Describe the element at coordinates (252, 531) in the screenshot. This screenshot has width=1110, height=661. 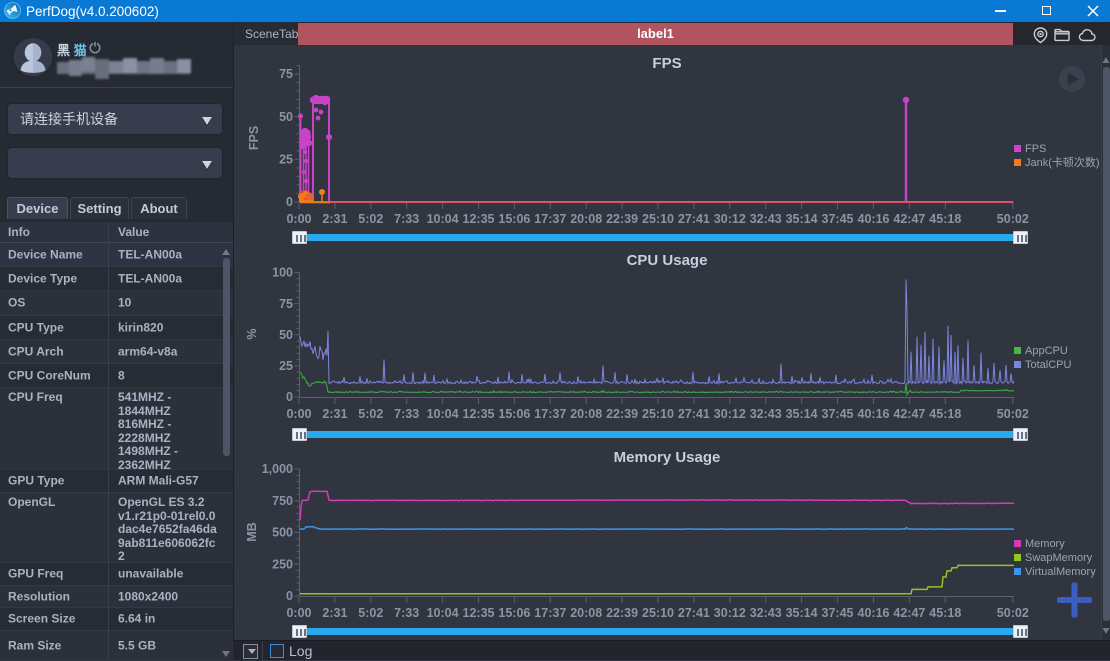
I see `svg-text: MB` at that location.